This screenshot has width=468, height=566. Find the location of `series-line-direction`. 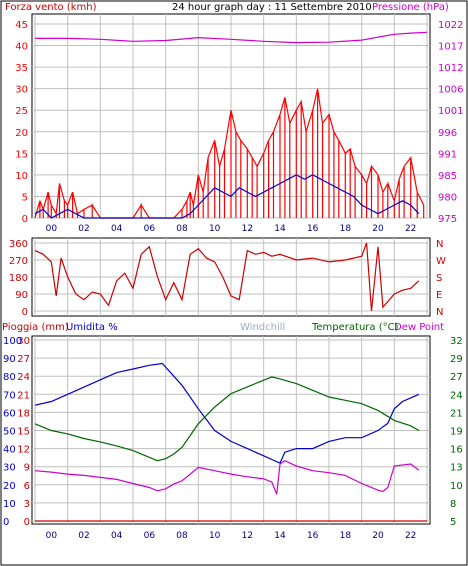

series-line-direction is located at coordinates (227, 277).